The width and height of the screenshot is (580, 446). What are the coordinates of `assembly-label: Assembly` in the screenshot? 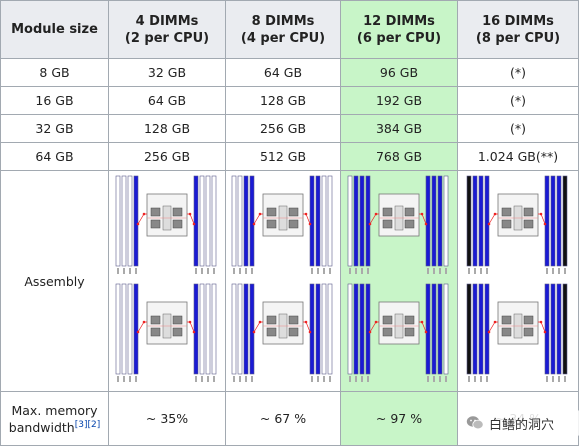 It's located at (54, 281).